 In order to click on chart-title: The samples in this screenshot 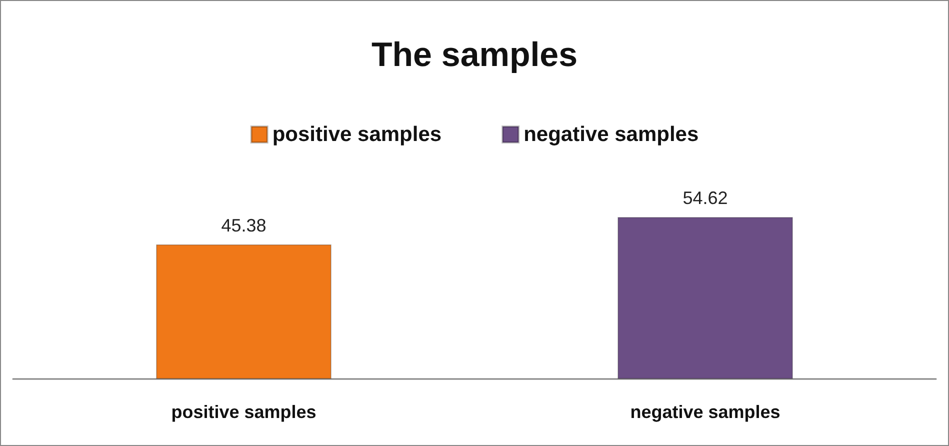, I will do `click(475, 55)`.